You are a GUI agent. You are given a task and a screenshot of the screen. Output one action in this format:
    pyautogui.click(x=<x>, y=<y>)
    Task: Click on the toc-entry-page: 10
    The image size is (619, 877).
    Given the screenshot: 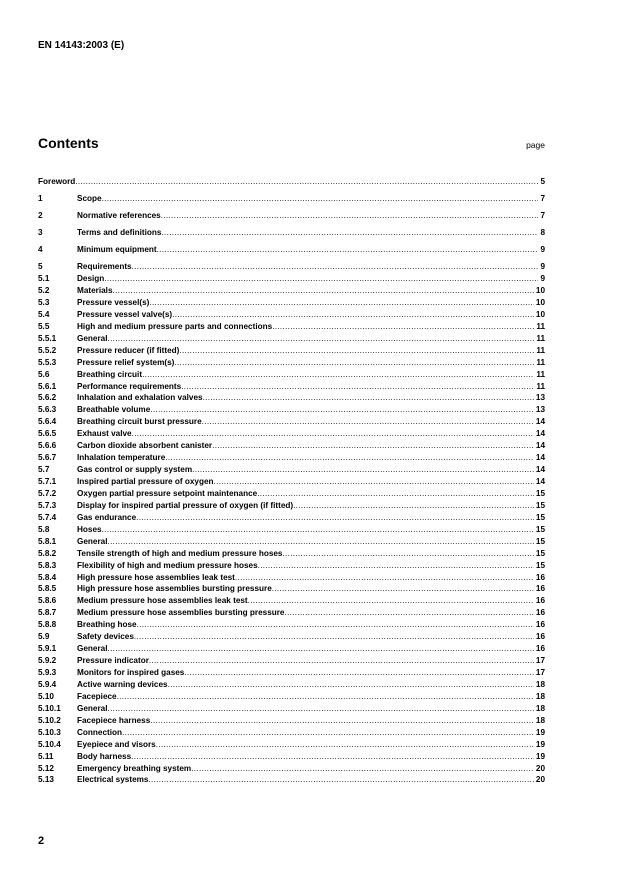 What is the action you would take?
    pyautogui.click(x=540, y=302)
    